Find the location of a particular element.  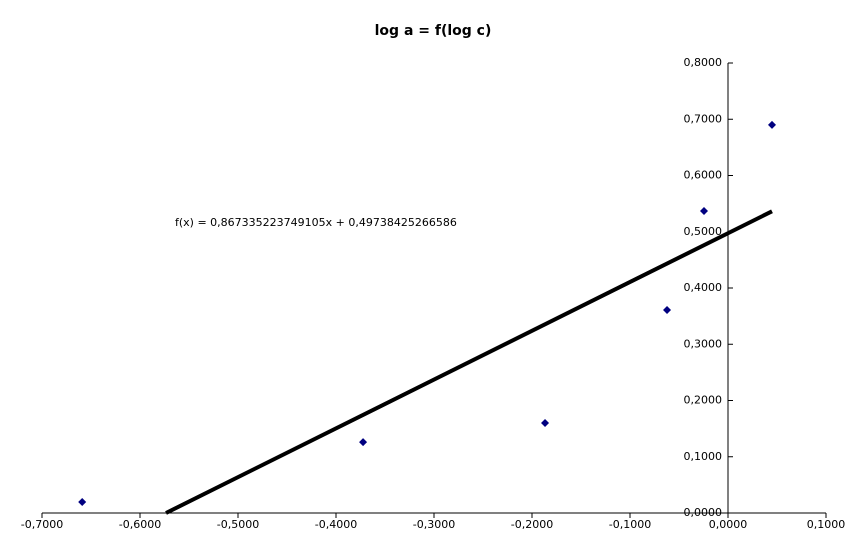

x-tick-label: 0,1000 is located at coordinates (826, 524).